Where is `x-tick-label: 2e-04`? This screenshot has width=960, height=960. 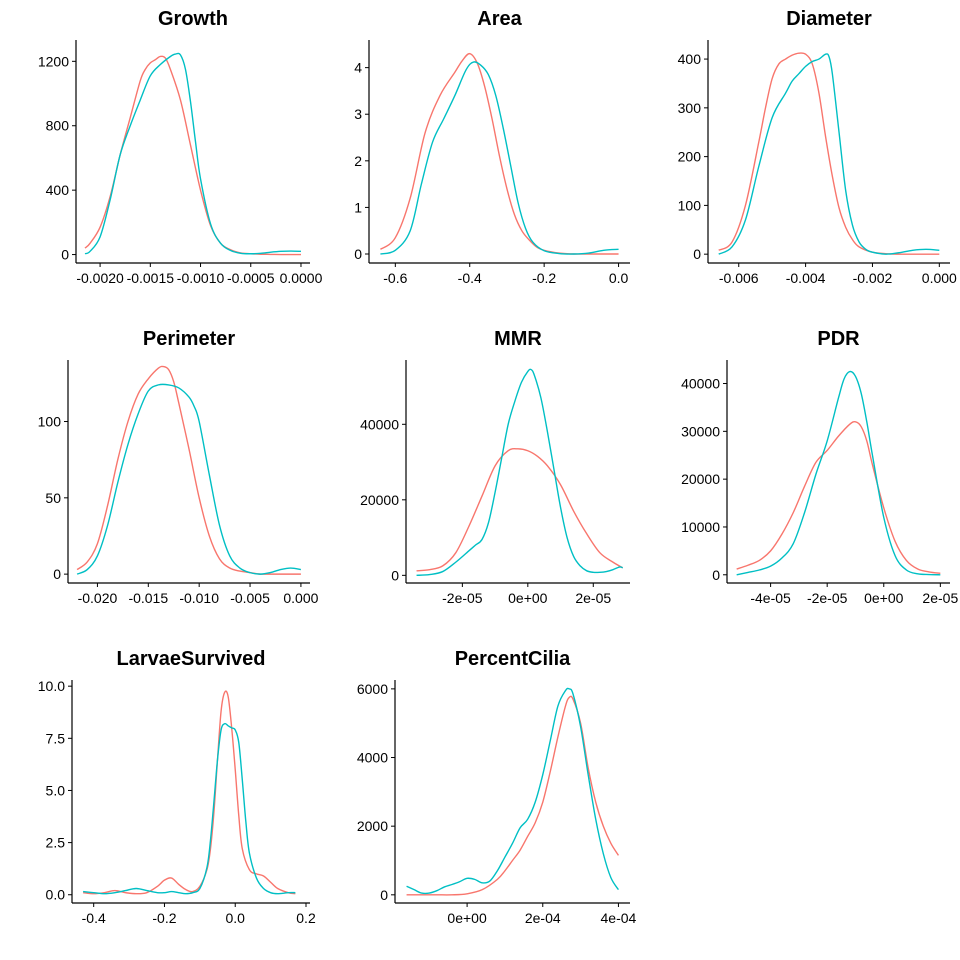 x-tick-label: 2e-04 is located at coordinates (543, 918).